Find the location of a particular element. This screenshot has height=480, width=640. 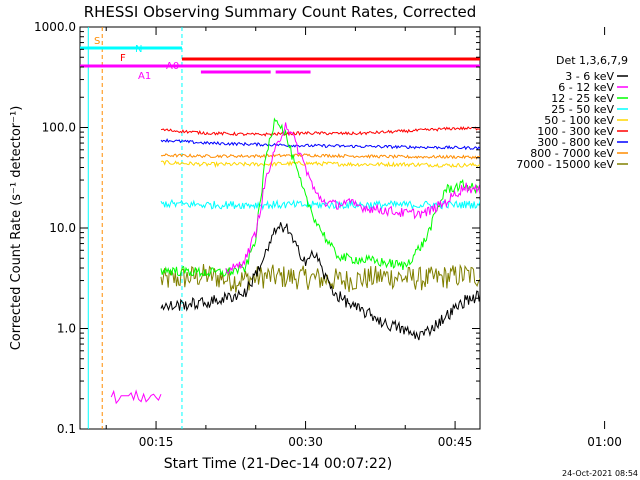

series-line-low-segment is located at coordinates (136, 397).